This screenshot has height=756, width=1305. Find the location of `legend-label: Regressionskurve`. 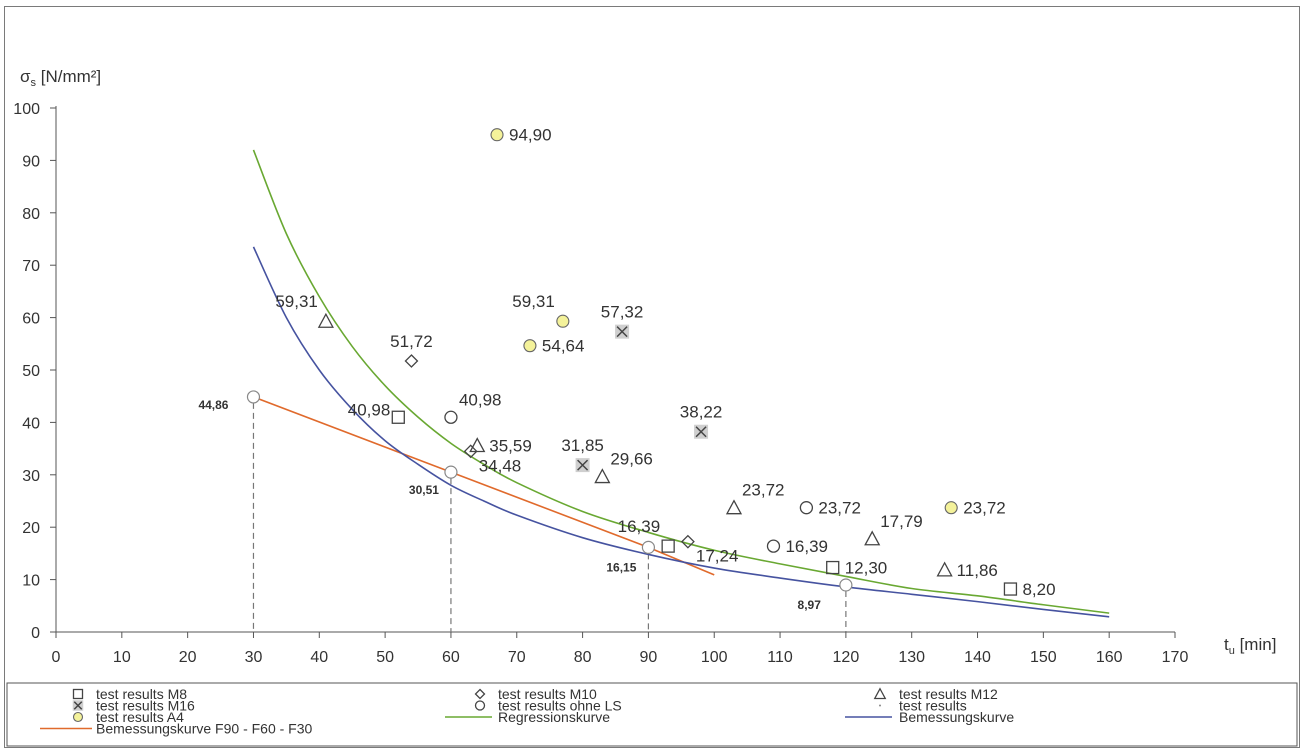

legend-label: Regressionskurve is located at coordinates (554, 717).